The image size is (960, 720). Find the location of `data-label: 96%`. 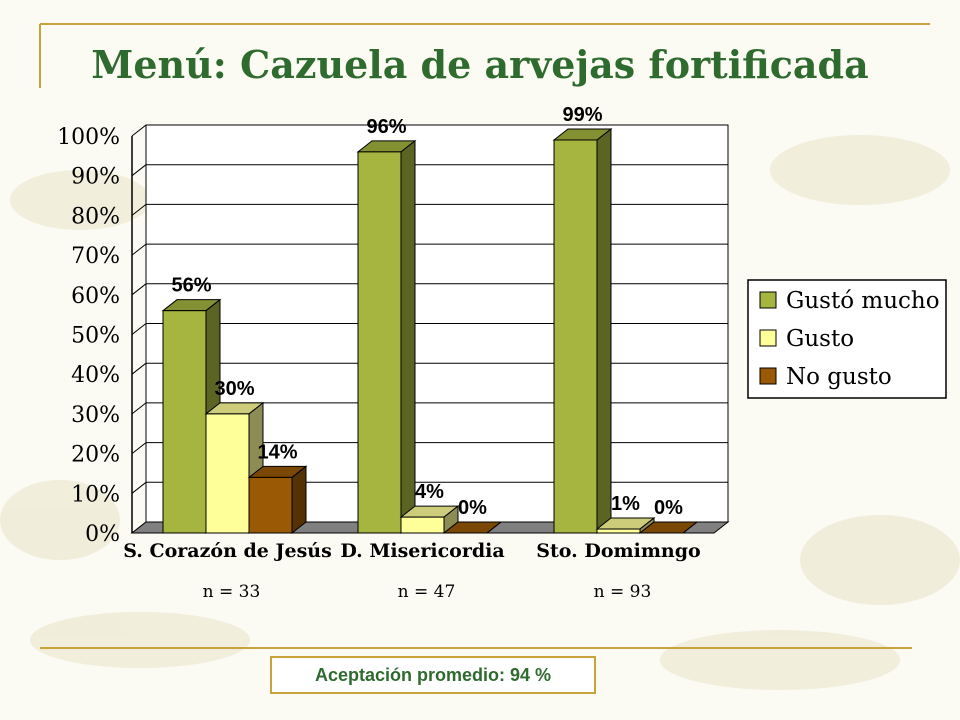

data-label: 96% is located at coordinates (386, 127).